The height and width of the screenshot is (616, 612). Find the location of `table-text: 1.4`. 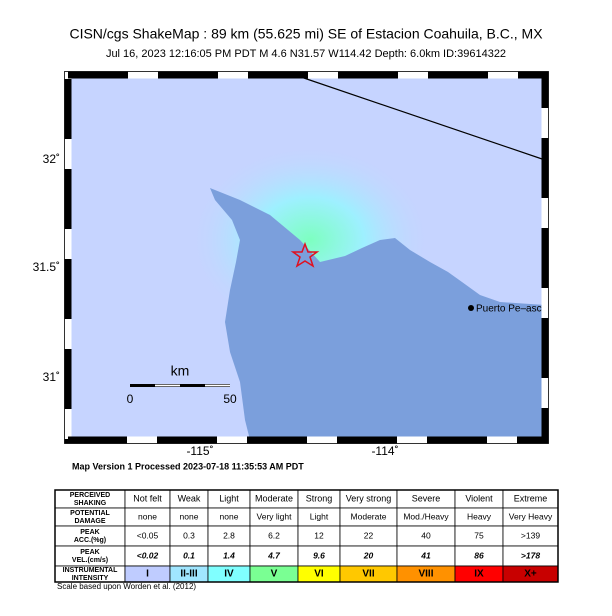

table-text: 1.4 is located at coordinates (229, 555).